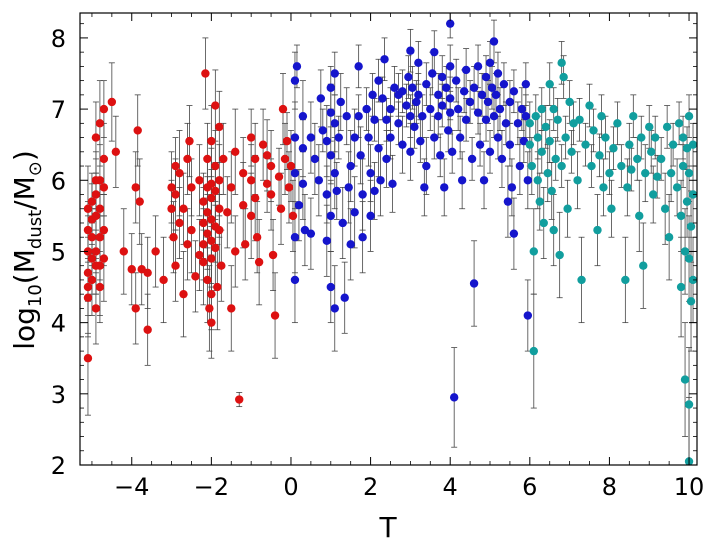  What do you see at coordinates (58, 324) in the screenshot?
I see `y-tick-label: 4` at bounding box center [58, 324].